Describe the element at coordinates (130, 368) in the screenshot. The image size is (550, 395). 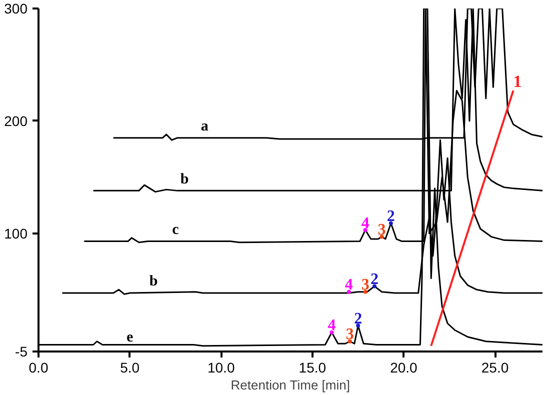
I see `x-tick-label: 5.0` at that location.